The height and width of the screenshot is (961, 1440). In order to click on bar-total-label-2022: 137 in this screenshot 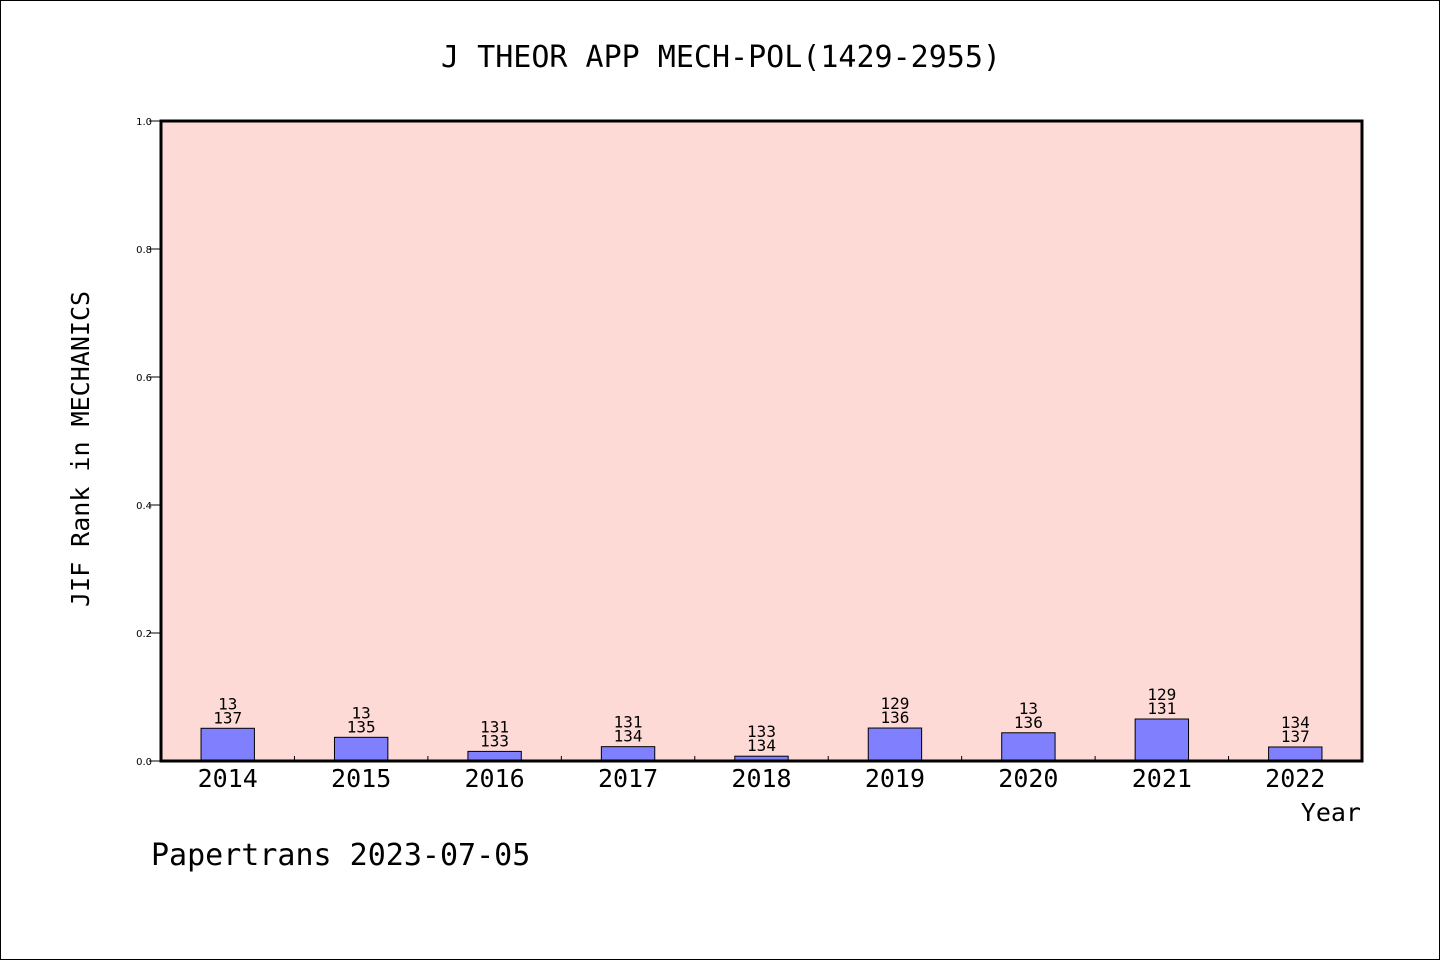, I will do `click(1295, 736)`.